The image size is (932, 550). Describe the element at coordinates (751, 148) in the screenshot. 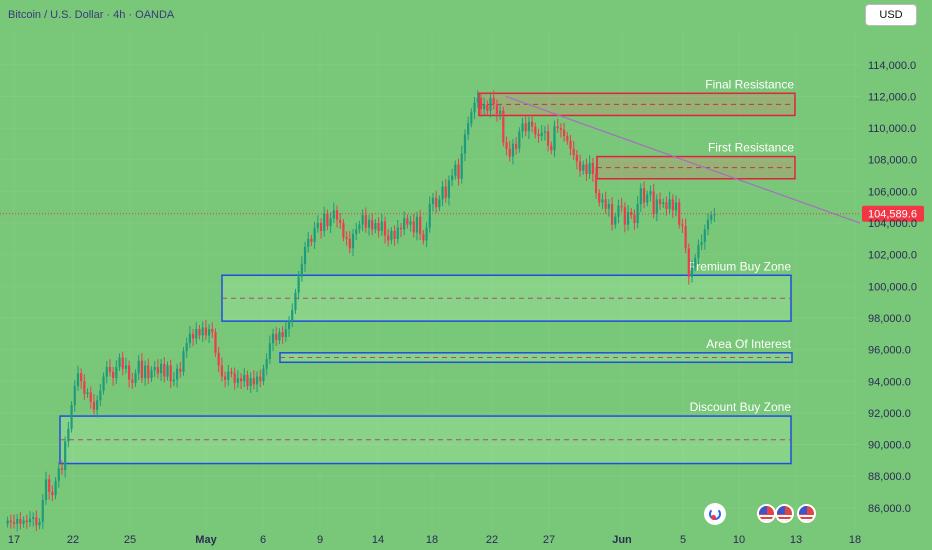

I see `zone-label: First Resistance` at that location.